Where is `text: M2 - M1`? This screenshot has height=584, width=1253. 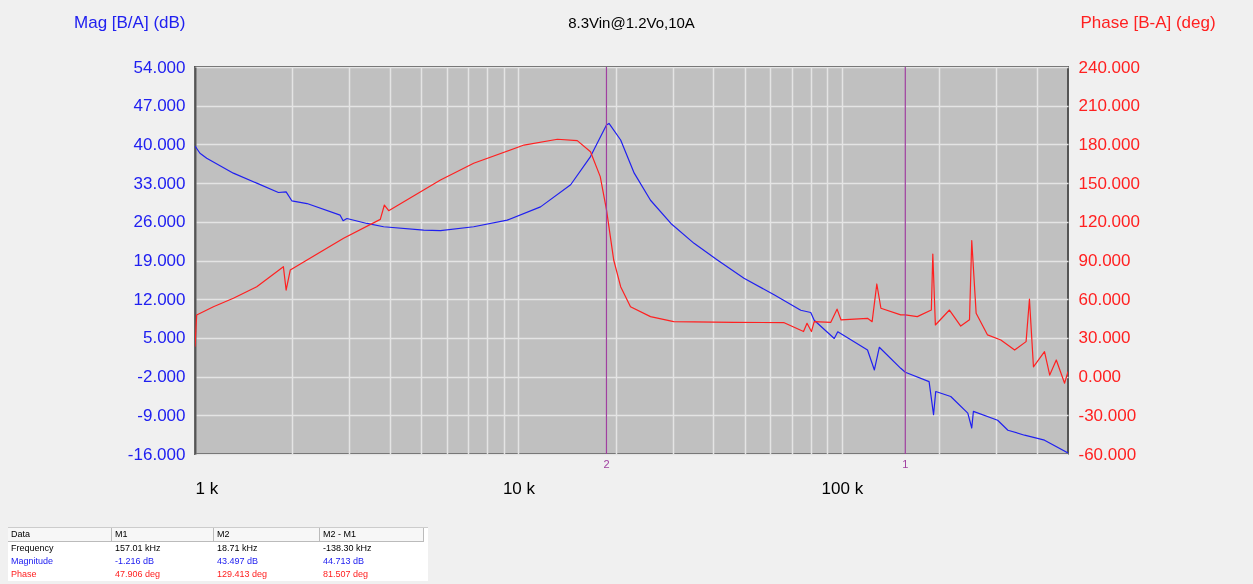 text: M2 - M1 is located at coordinates (372, 535).